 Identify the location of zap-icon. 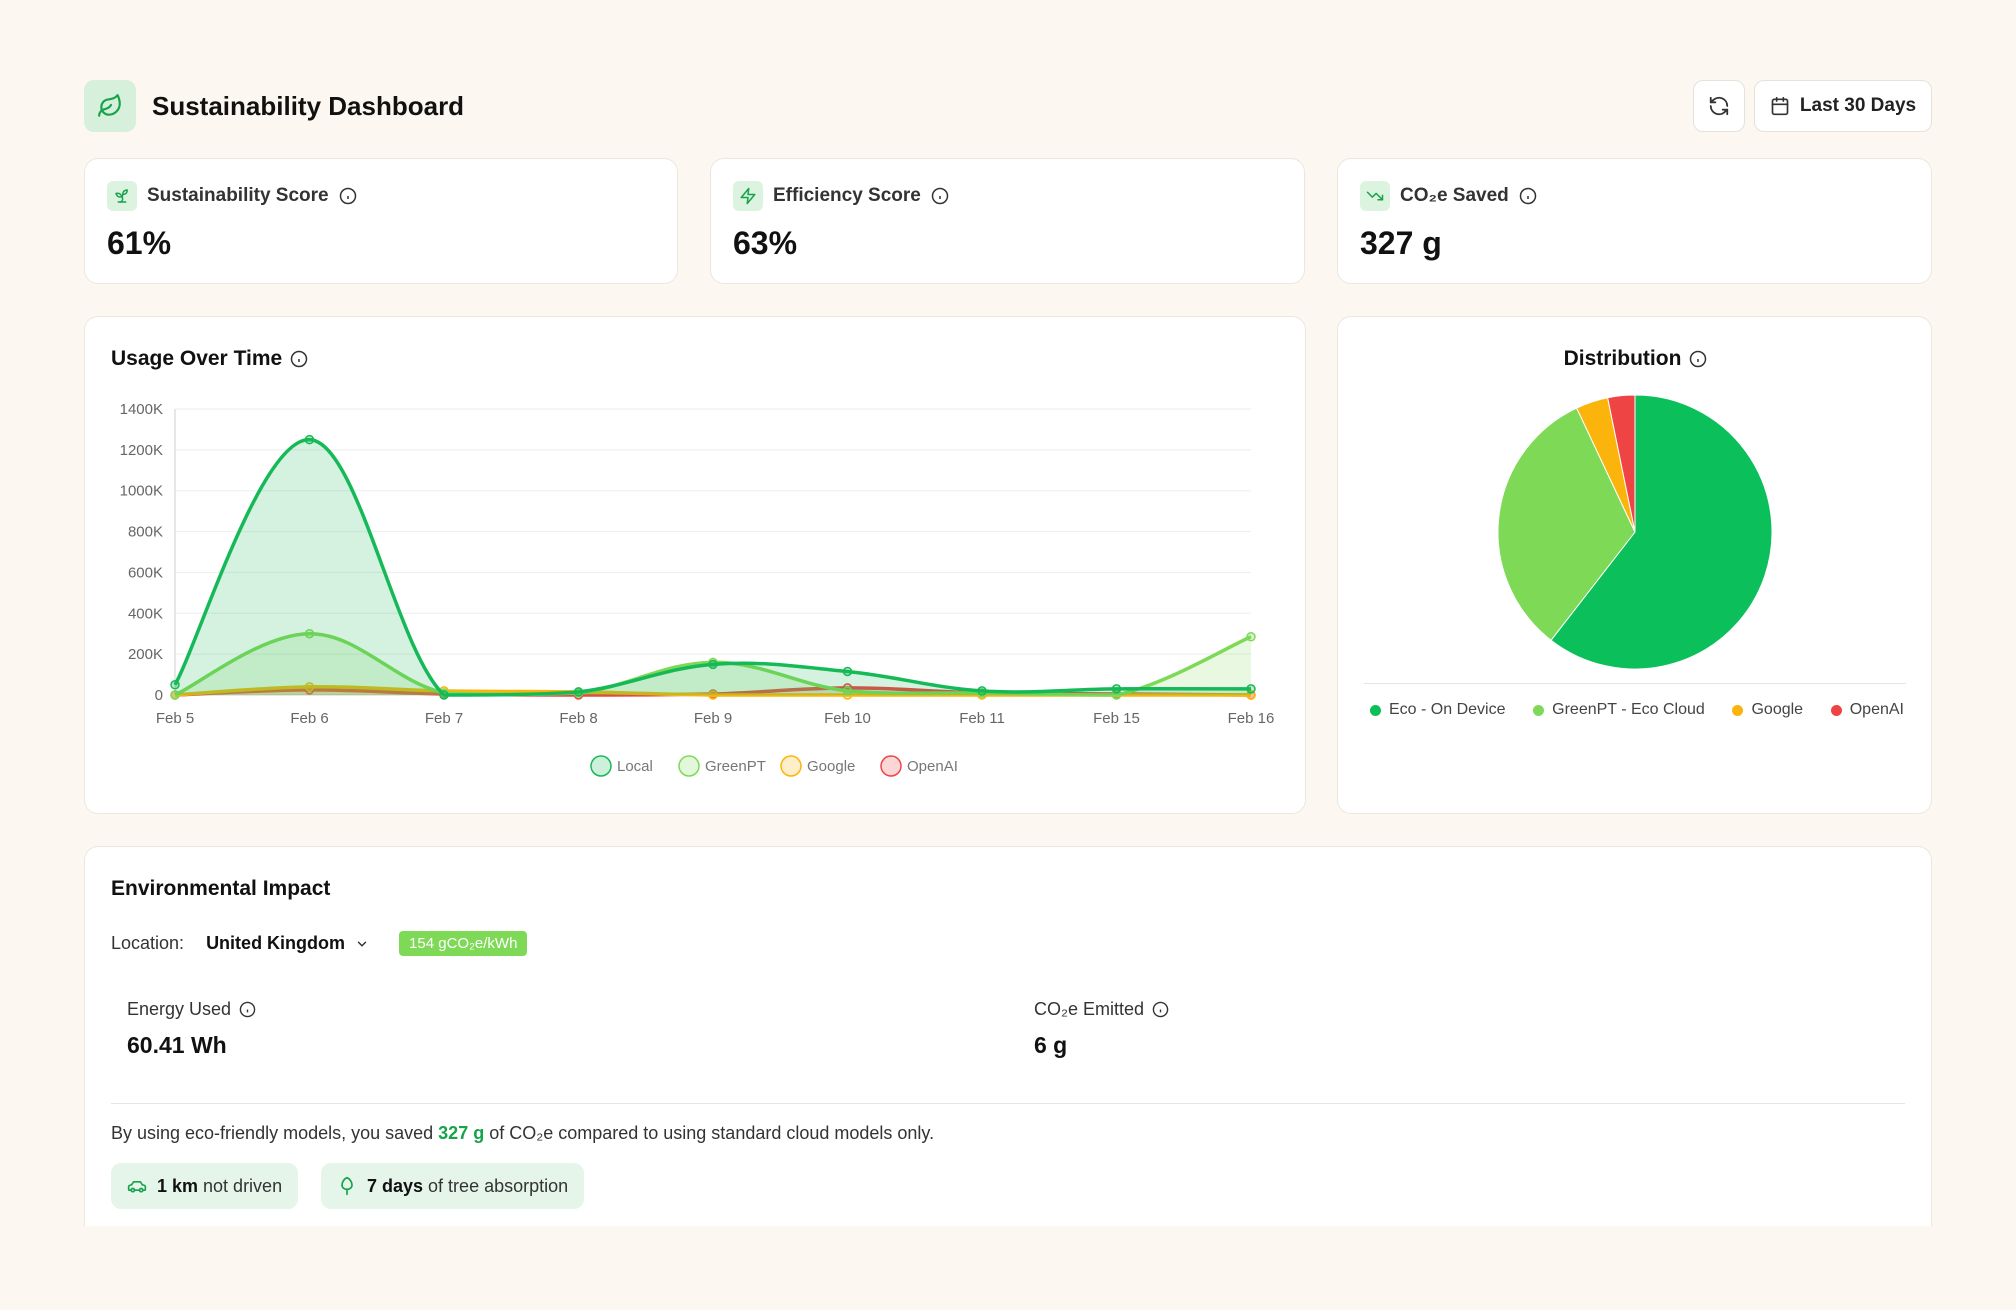
(748, 196).